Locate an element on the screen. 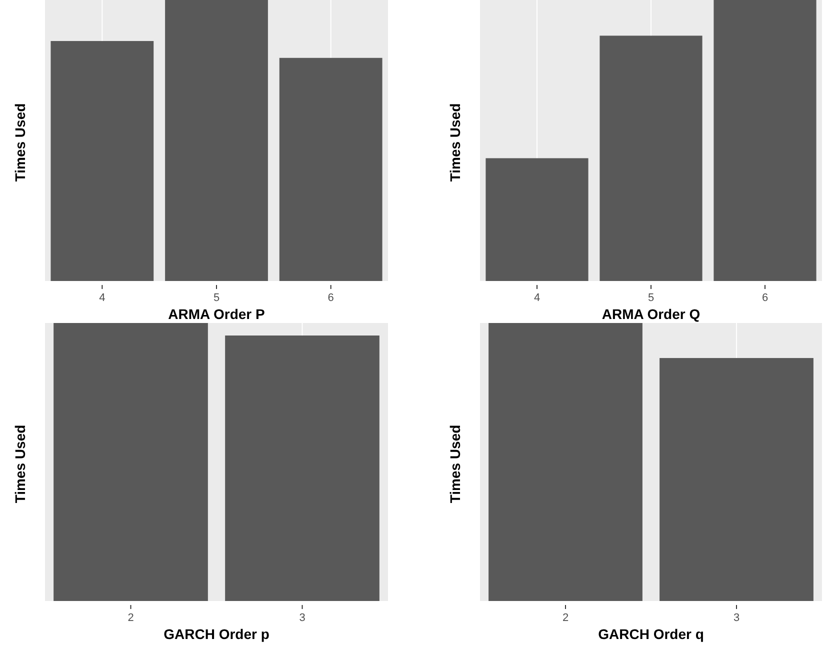  x-axis-title: ARMA Order P is located at coordinates (216, 314).